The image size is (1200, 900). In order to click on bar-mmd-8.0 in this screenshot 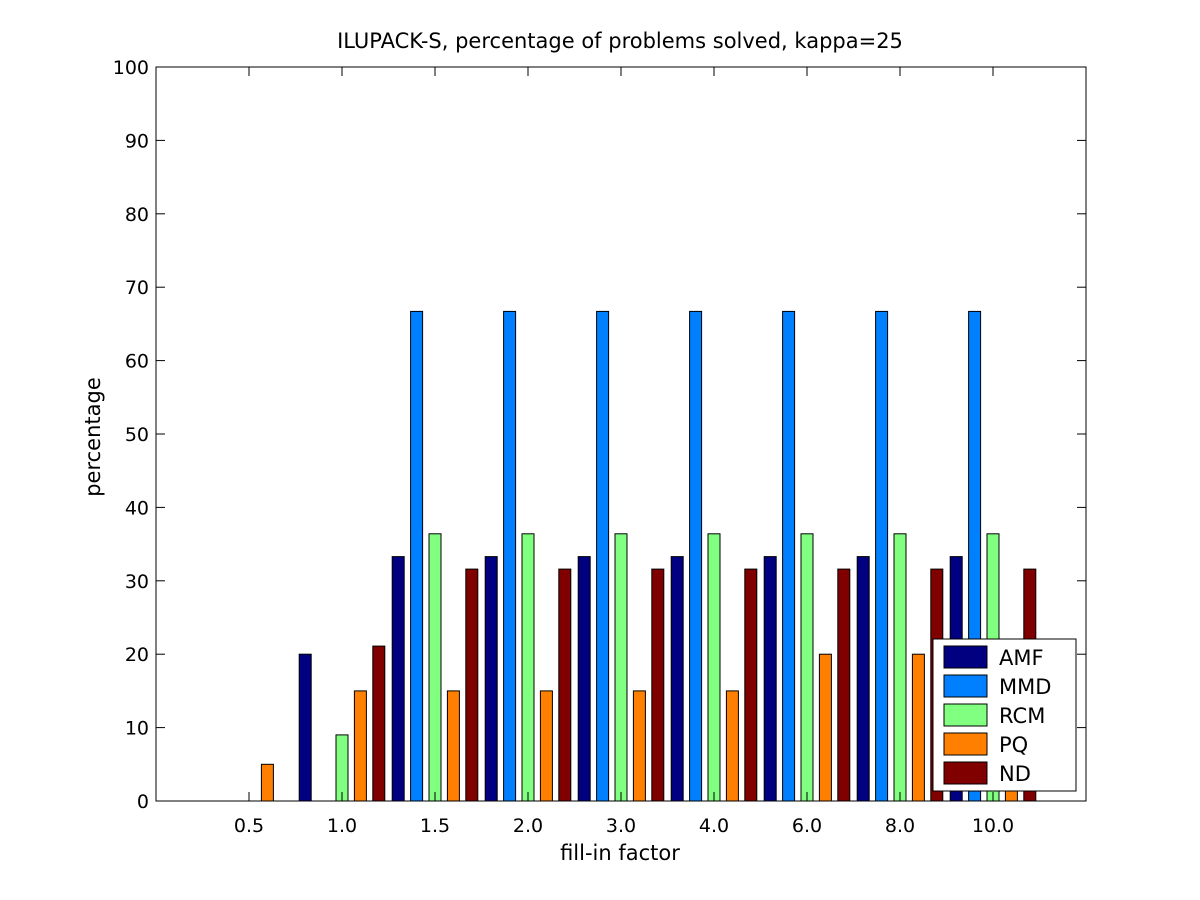, I will do `click(882, 556)`.